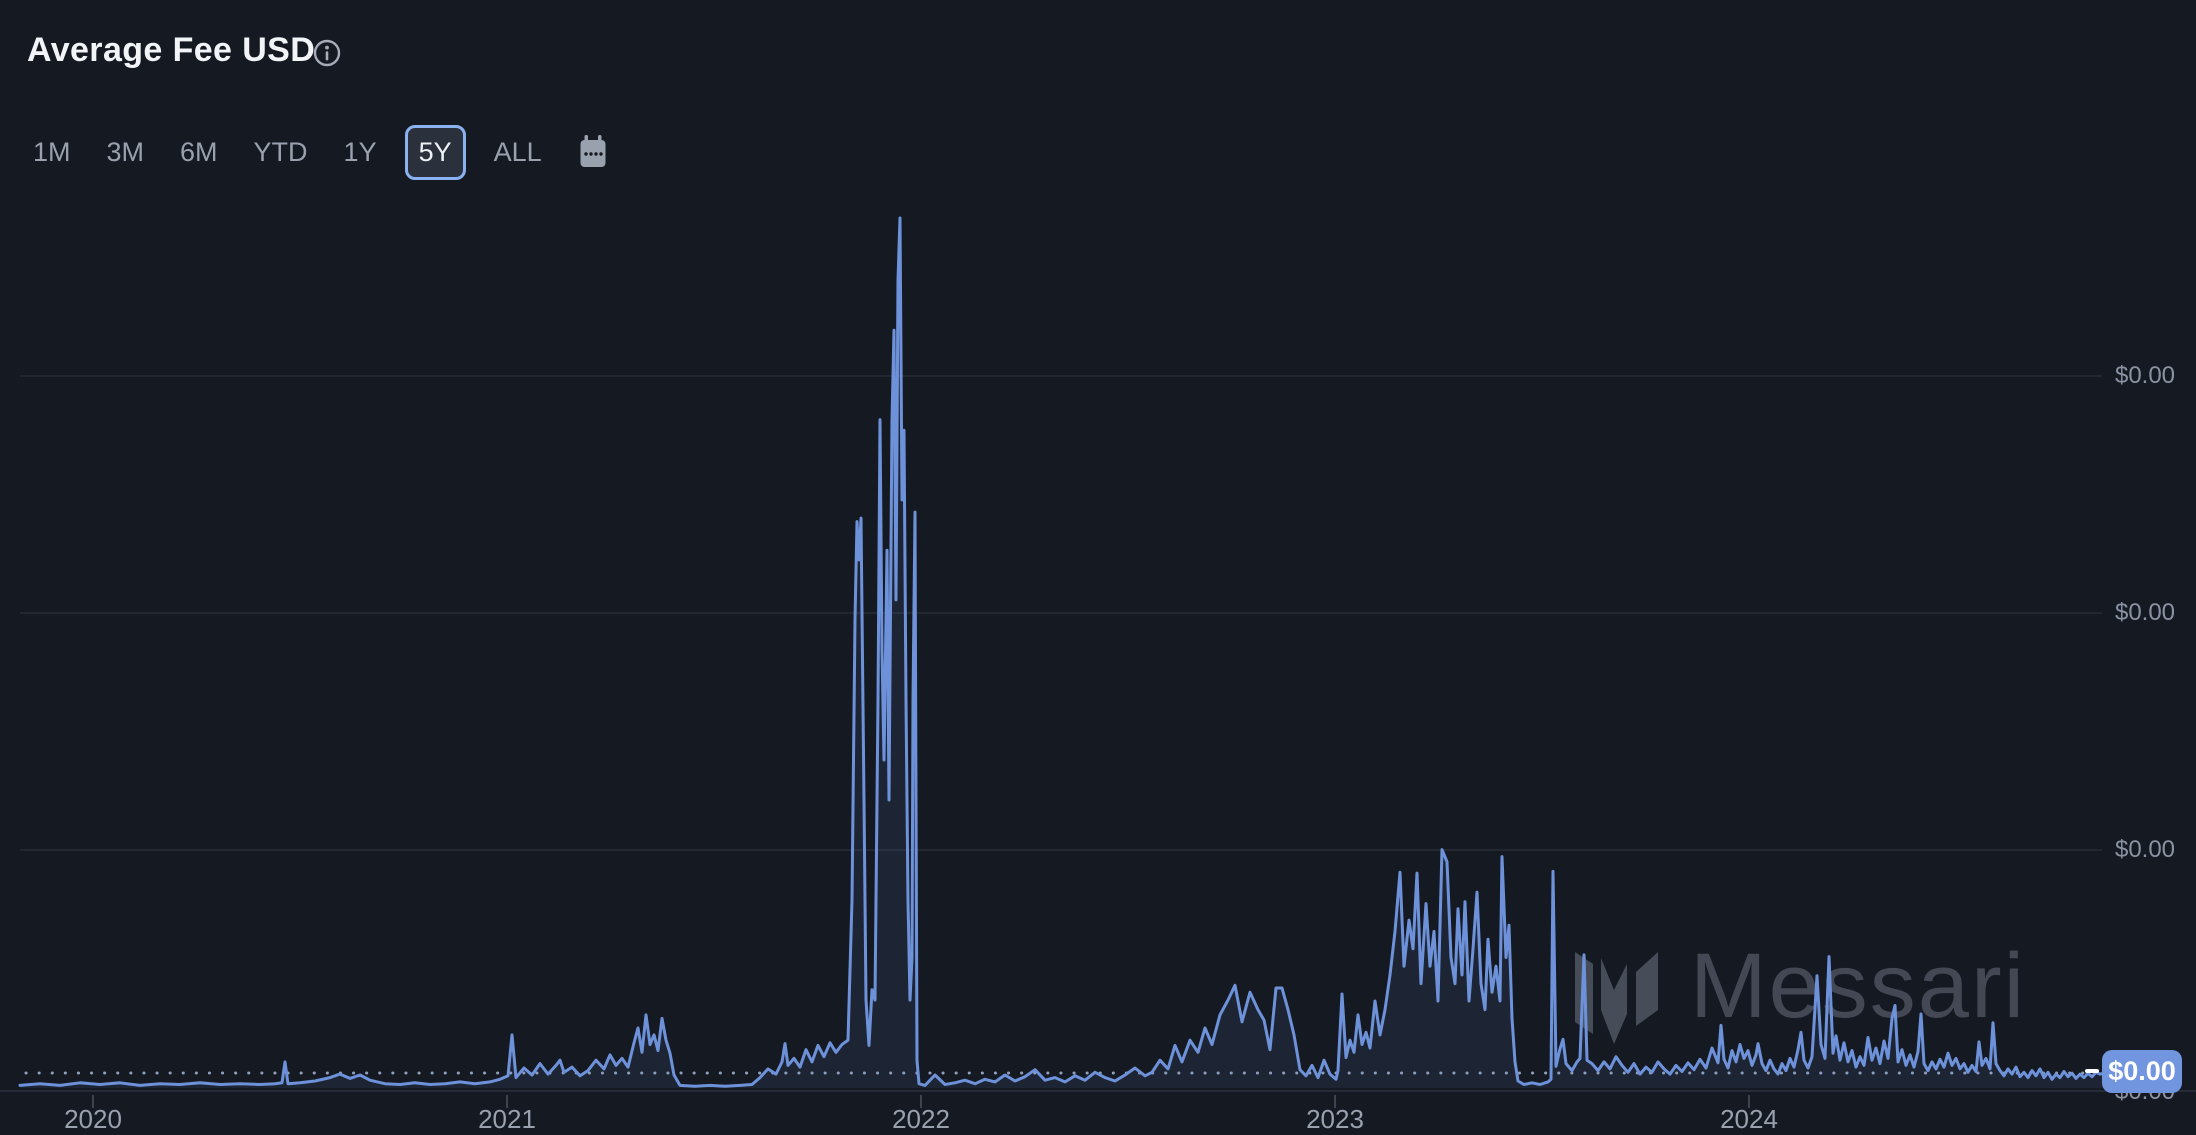  I want to click on calendar-icon, so click(593, 152).